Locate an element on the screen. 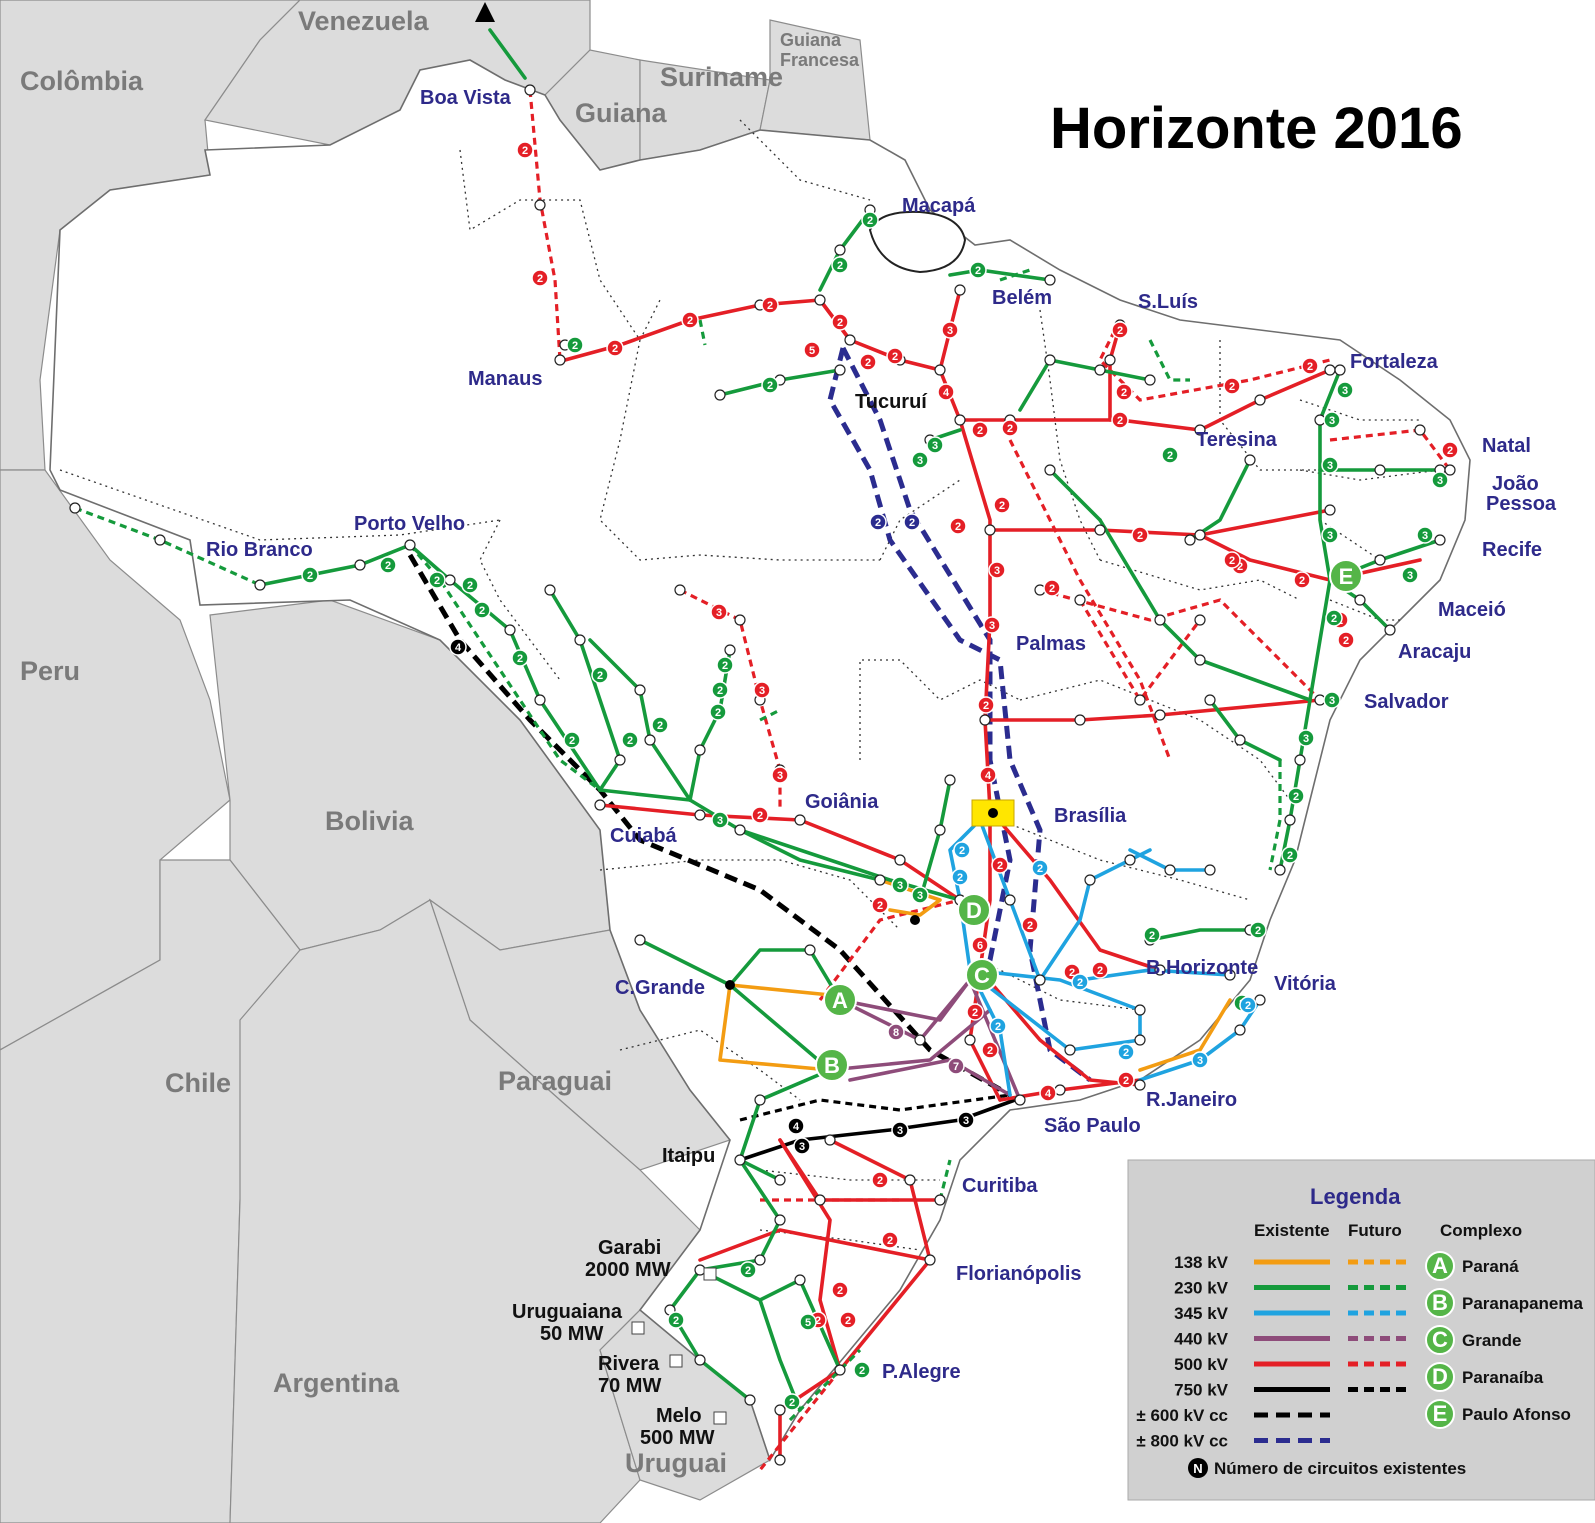 This screenshot has height=1523, width=1595. city-natal: Natal is located at coordinates (1506, 446).